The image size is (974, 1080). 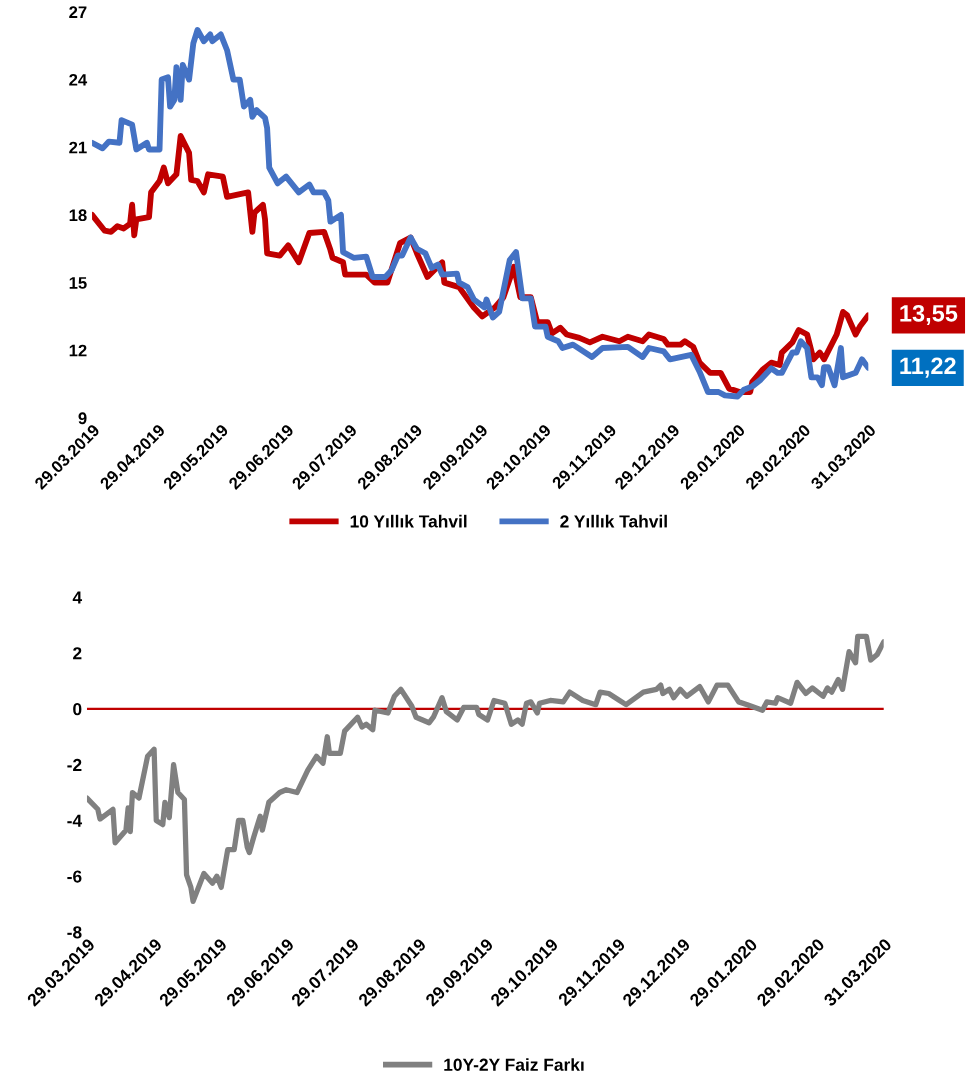 I want to click on legend-label: 10Y-2Y Faiz Farkı, so click(x=514, y=1064).